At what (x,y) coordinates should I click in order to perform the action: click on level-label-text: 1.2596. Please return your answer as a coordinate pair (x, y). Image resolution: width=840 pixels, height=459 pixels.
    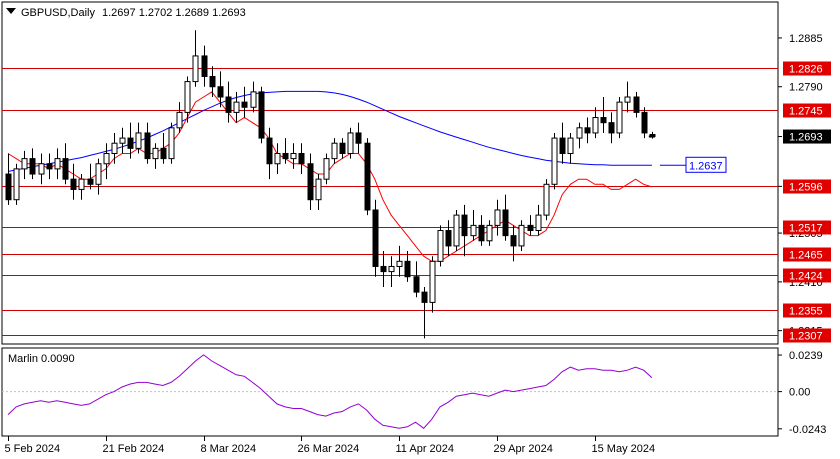
    Looking at the image, I should click on (806, 188).